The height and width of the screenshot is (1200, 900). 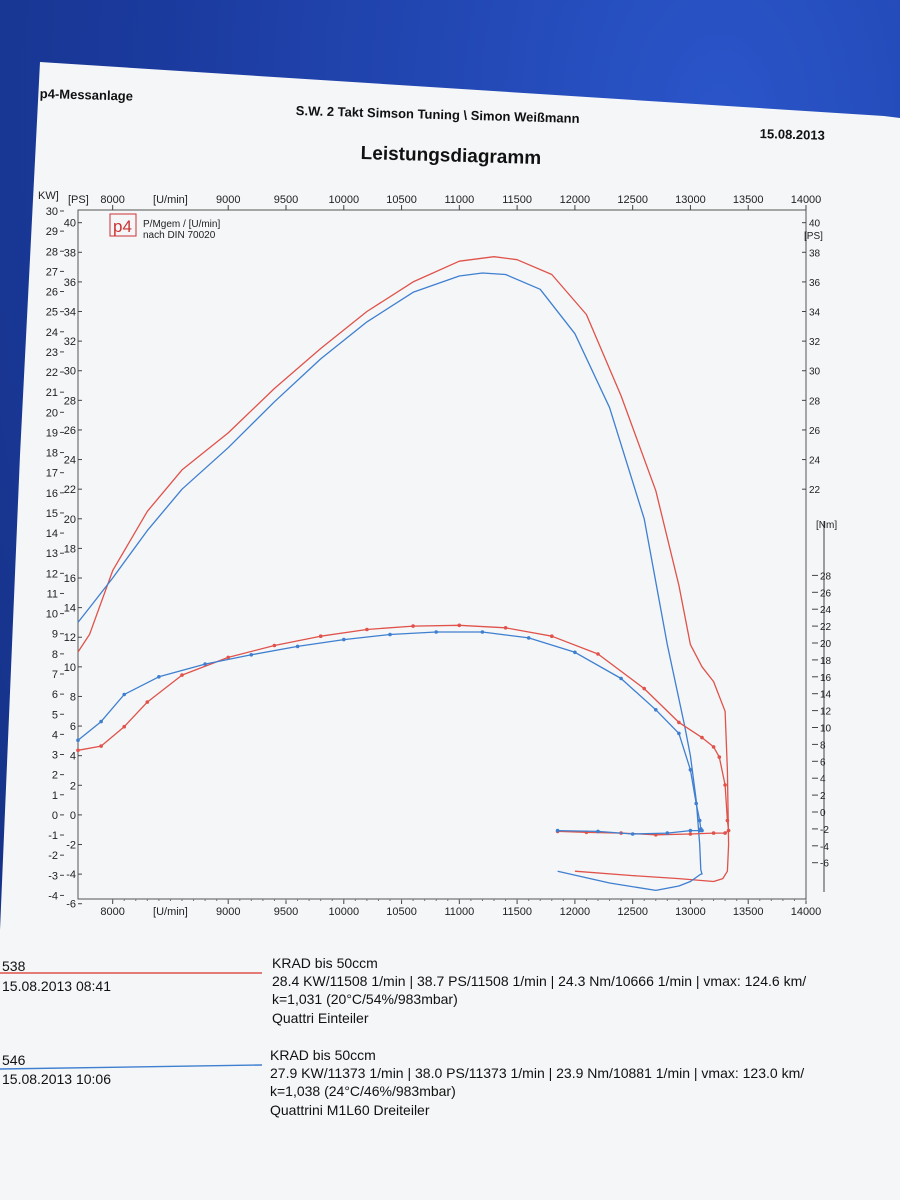 What do you see at coordinates (823, 796) in the screenshot?
I see `nm-tick-label: 2` at bounding box center [823, 796].